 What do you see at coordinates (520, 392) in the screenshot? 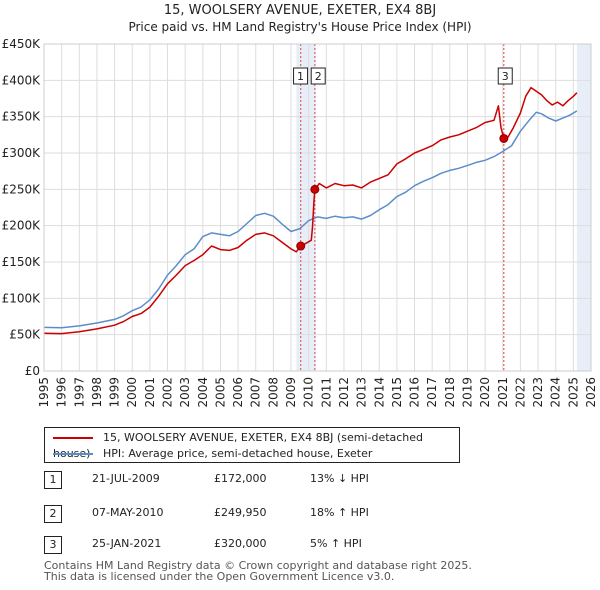
I see `x-tick-label: 2022` at bounding box center [520, 392].